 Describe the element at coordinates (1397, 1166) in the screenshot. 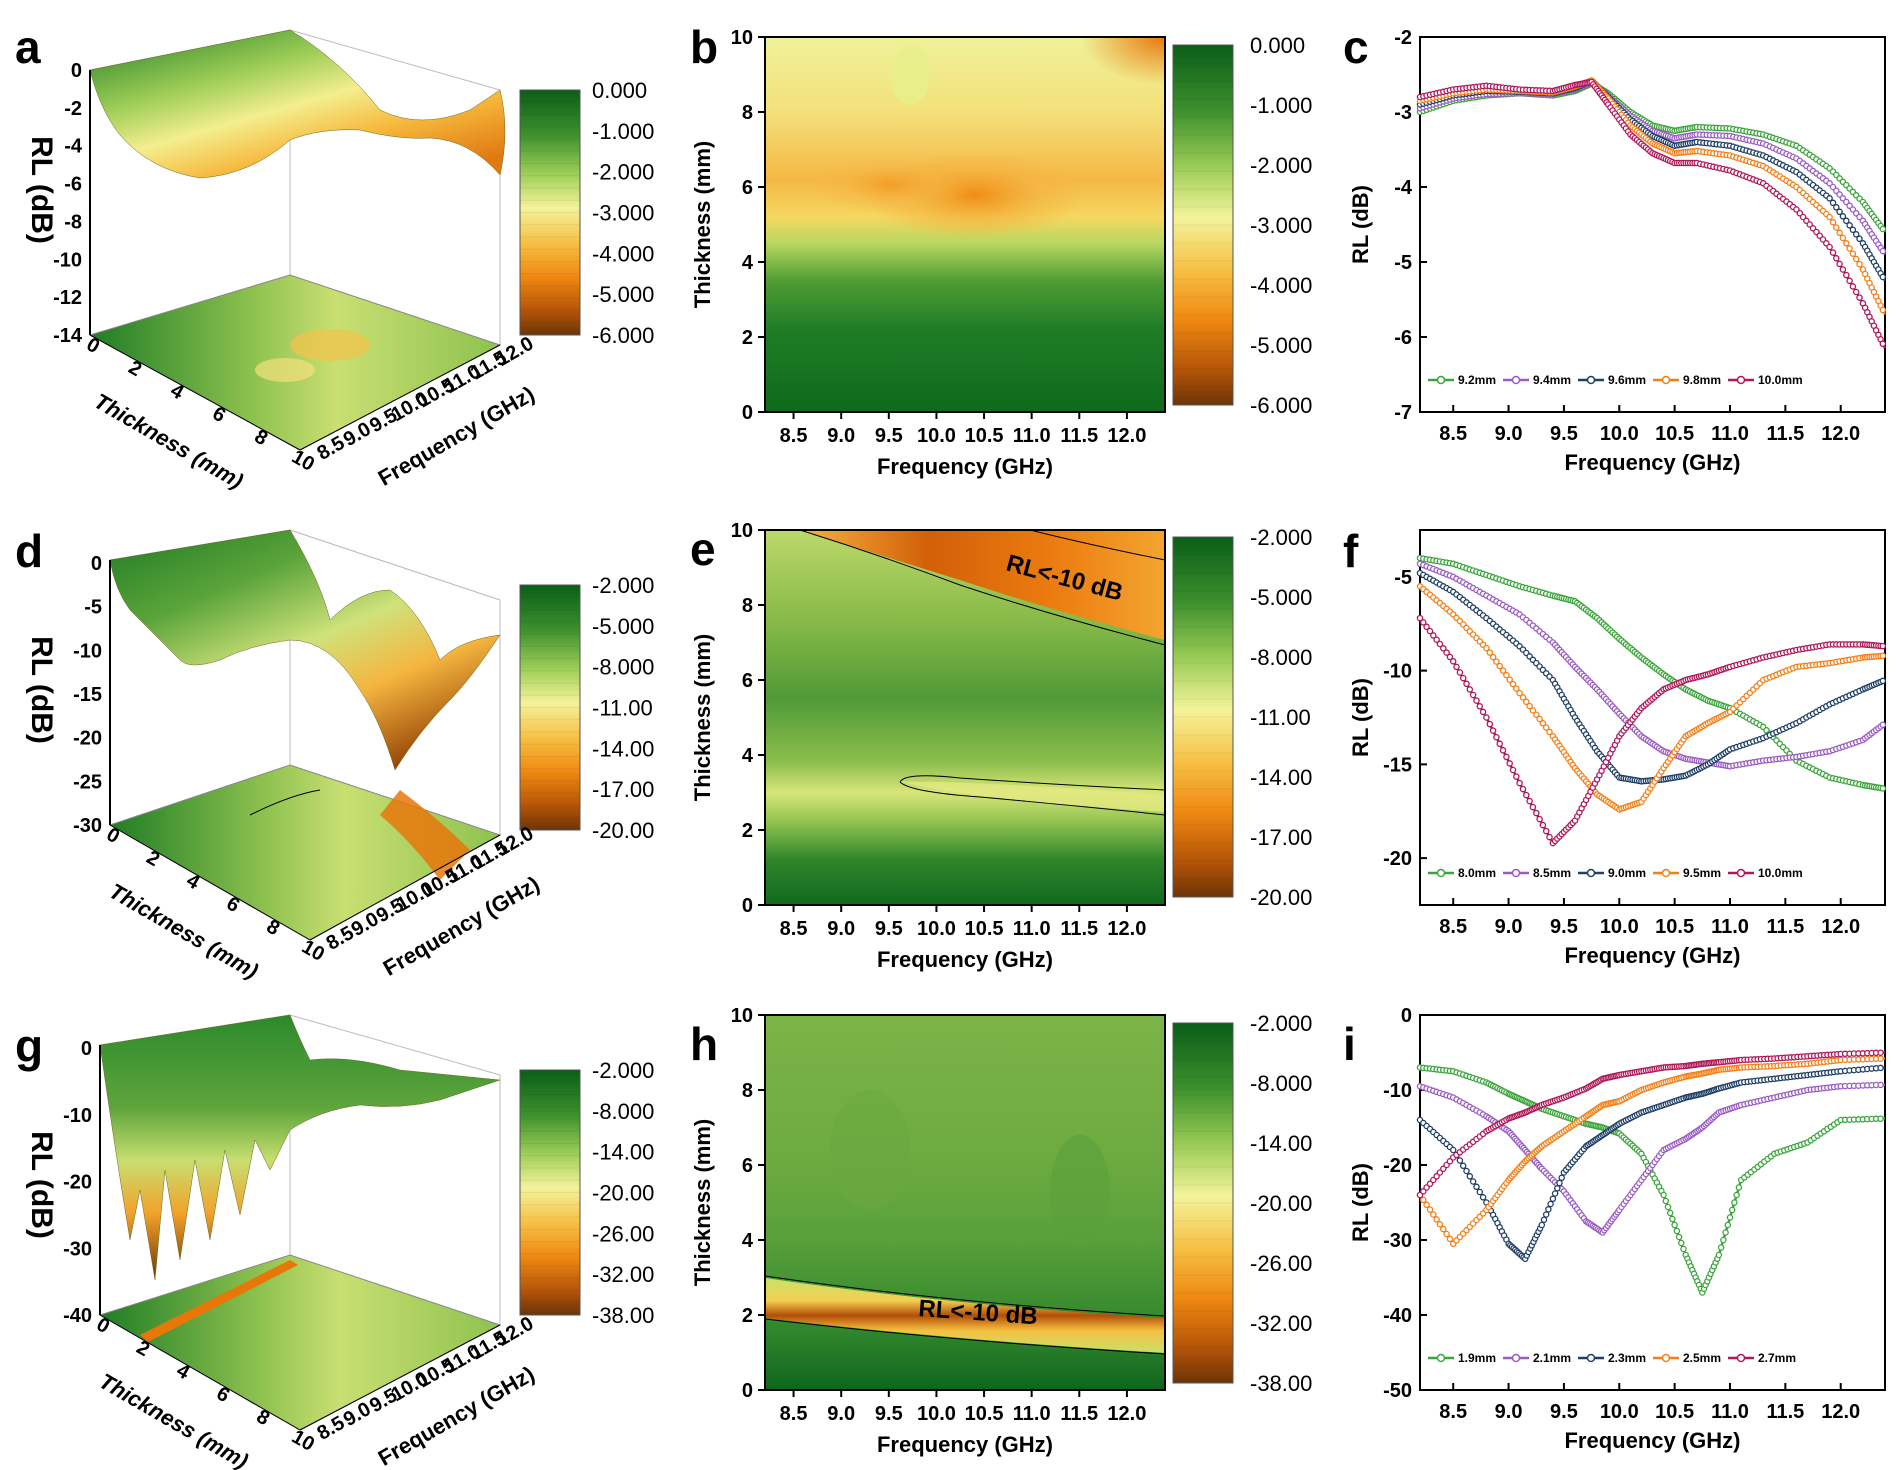

I see `ytick-i: -20` at that location.